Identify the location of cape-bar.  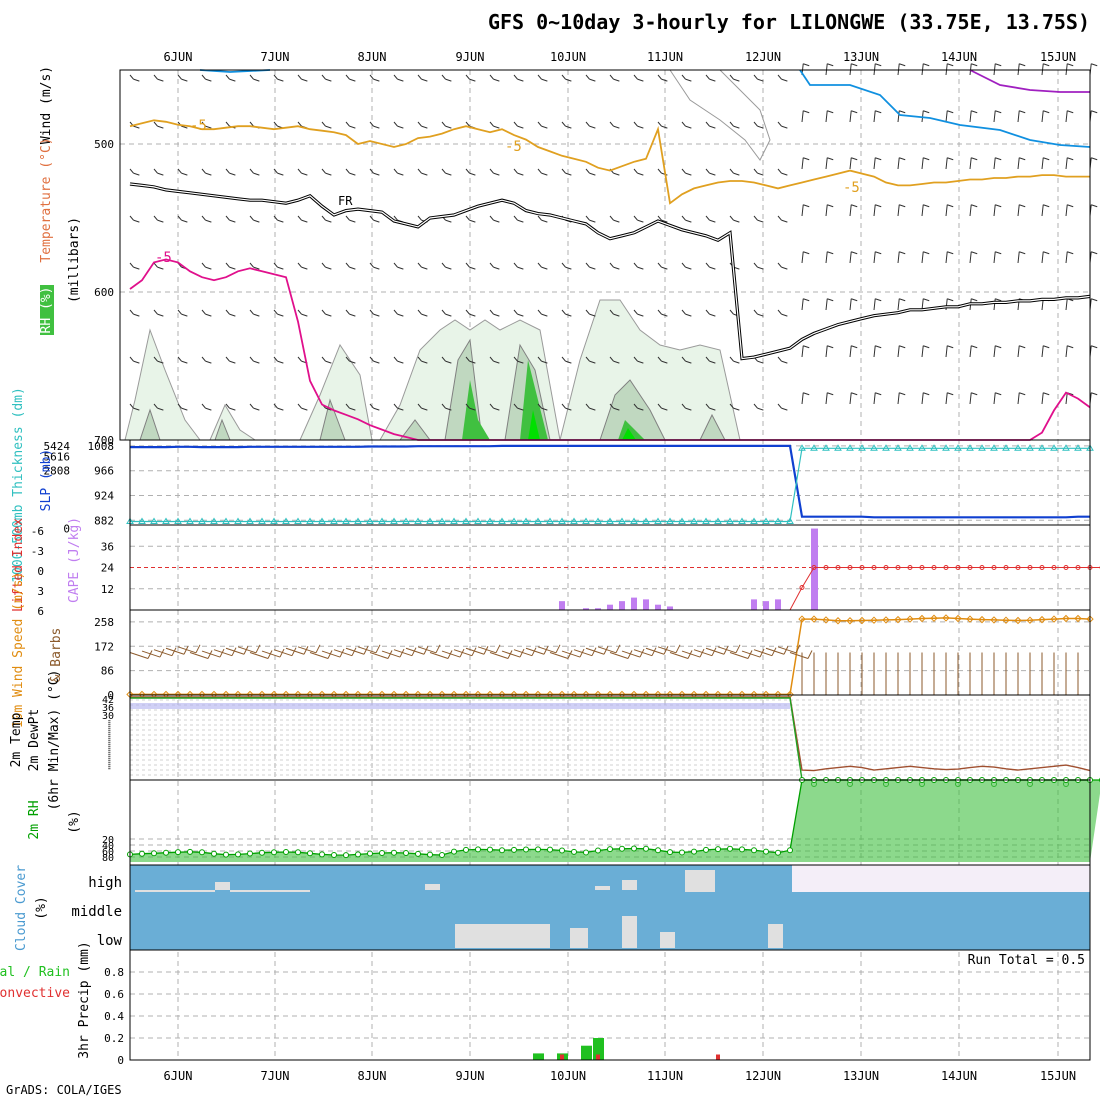
(562, 605).